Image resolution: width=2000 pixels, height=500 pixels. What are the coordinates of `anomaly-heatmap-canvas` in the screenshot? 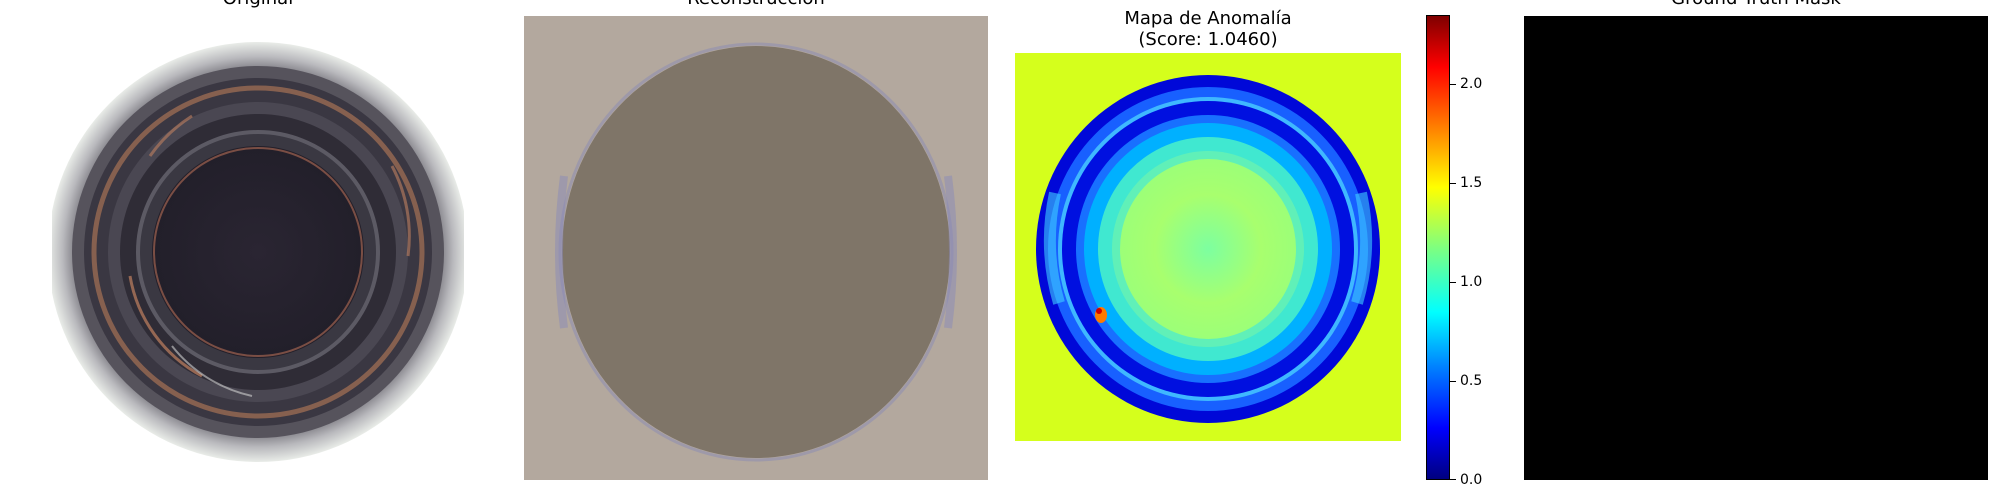 It's located at (1208, 247).